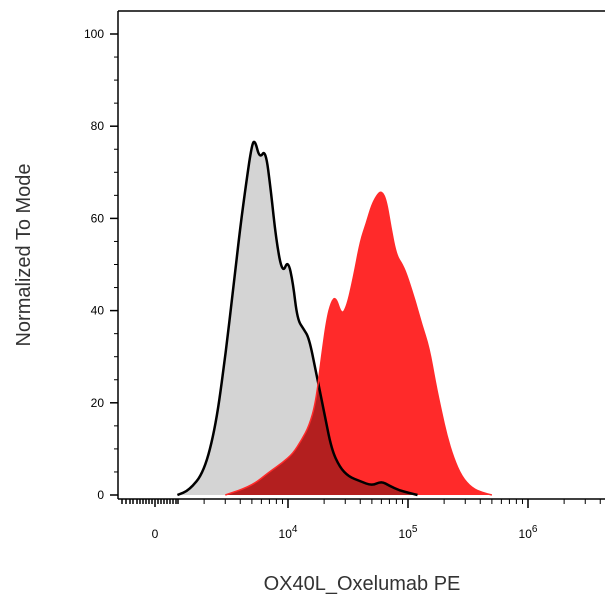 Image resolution: width=605 pixels, height=600 pixels. I want to click on y-tick-label: 40, so click(98, 311).